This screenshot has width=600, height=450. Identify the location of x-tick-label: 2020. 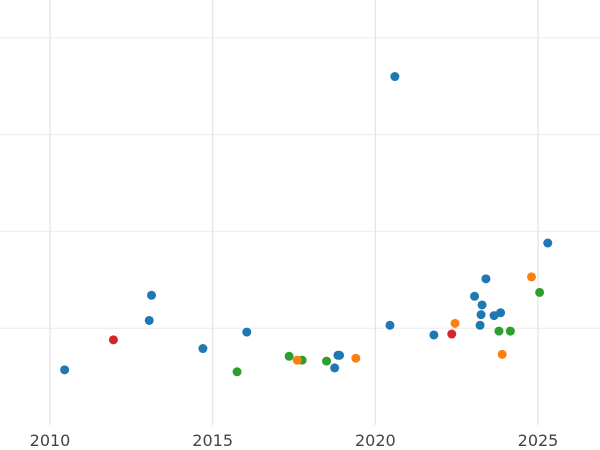
(375, 440).